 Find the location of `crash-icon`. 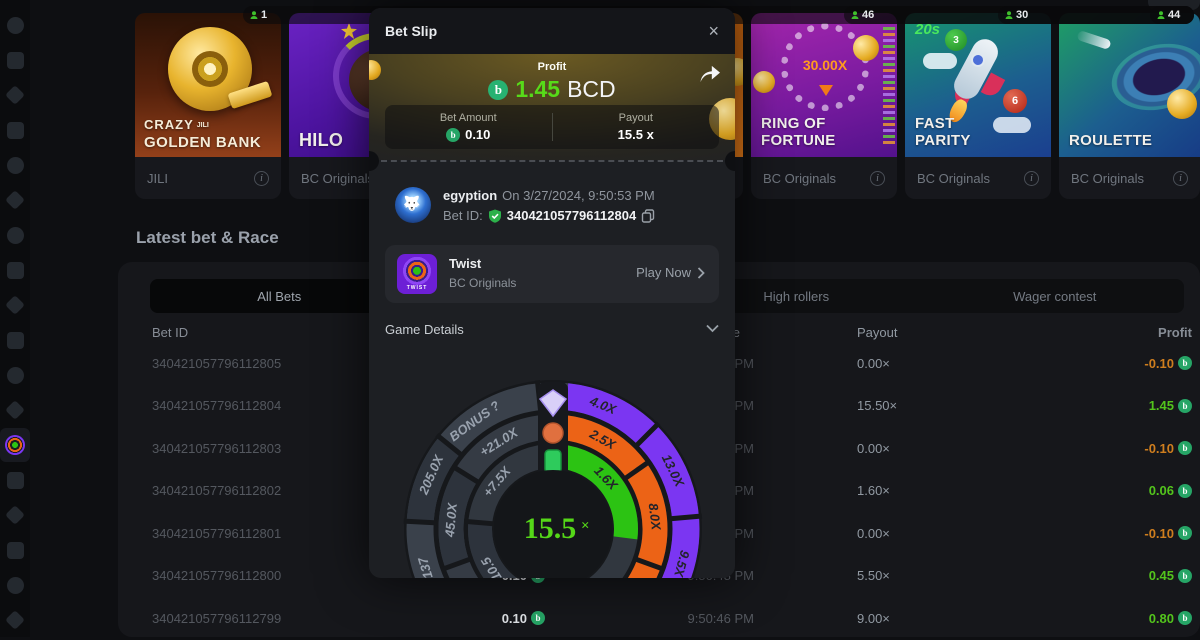

crash-icon is located at coordinates (15, 200).